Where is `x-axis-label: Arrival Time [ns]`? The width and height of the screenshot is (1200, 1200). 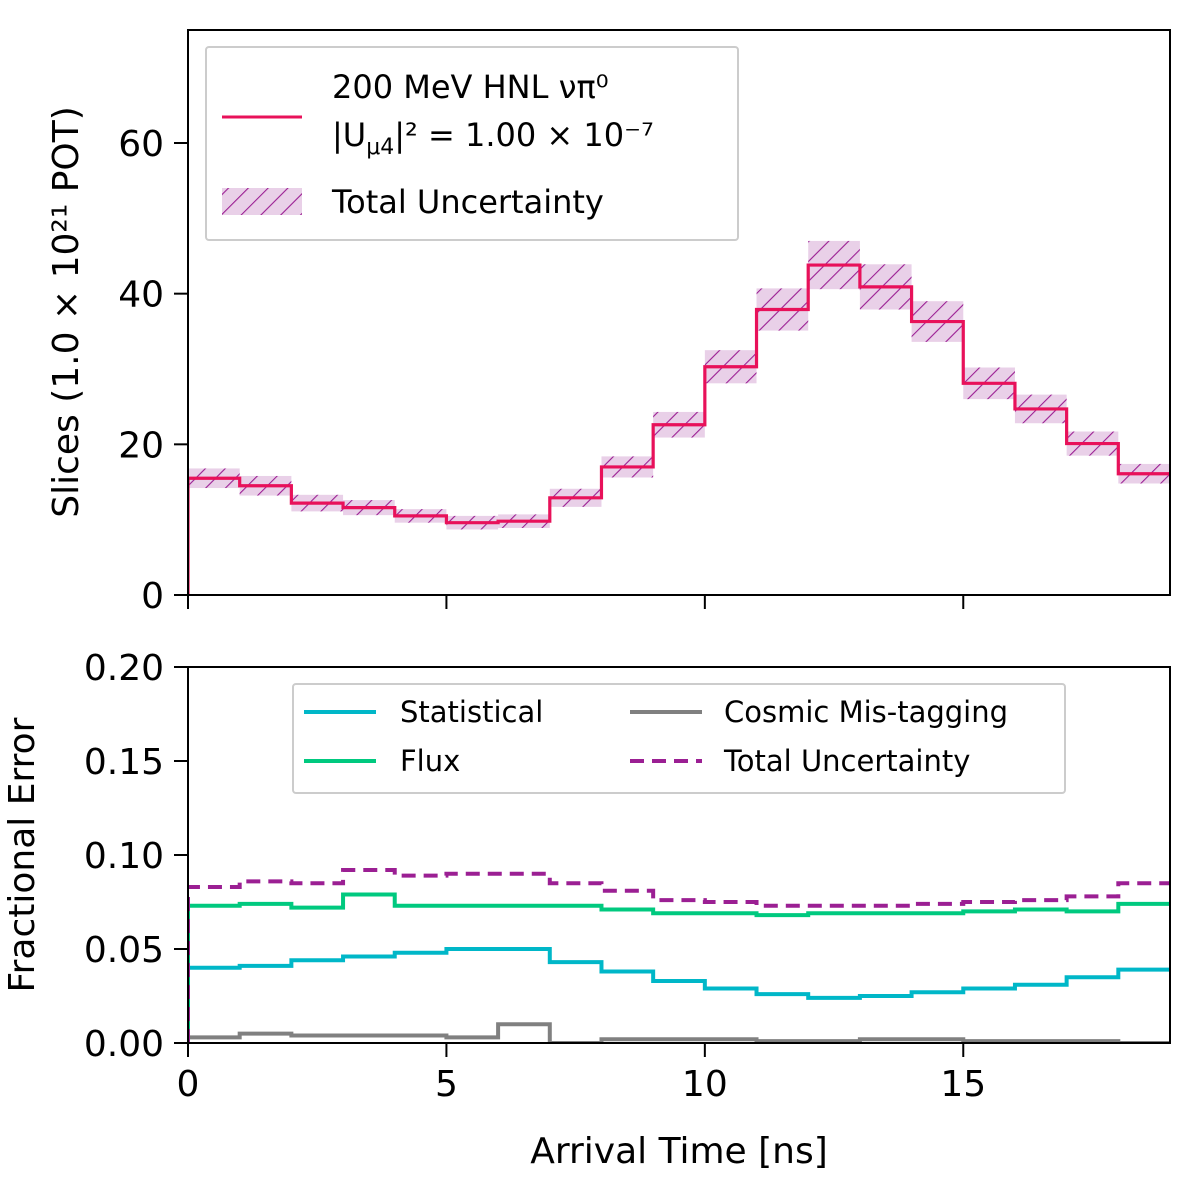
x-axis-label: Arrival Time [ns] is located at coordinates (679, 1151).